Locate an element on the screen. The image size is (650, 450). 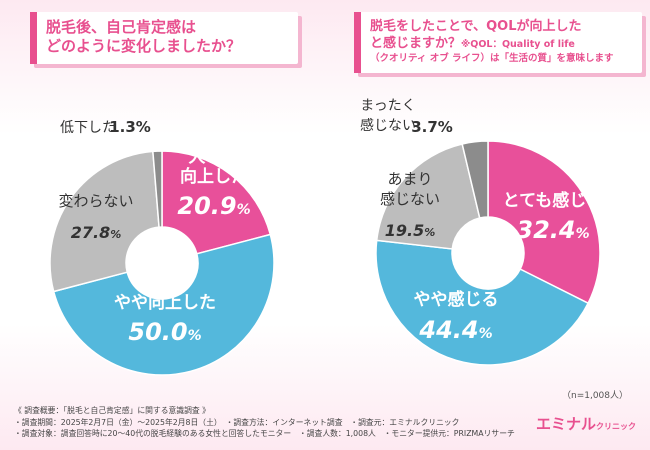
clinic-logo: エミナルクリニック is located at coordinates (586, 423).